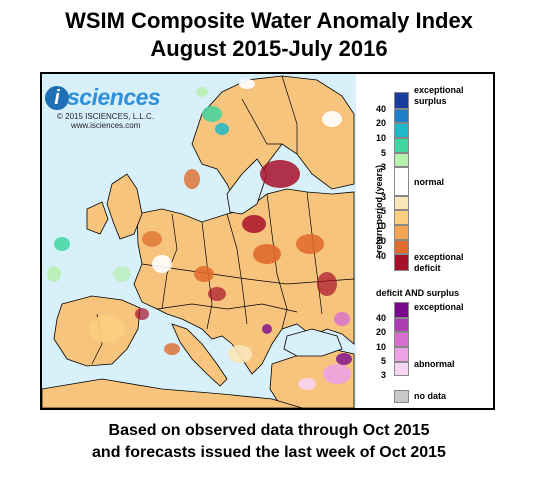 The height and width of the screenshot is (480, 538). What do you see at coordinates (439, 257) in the screenshot?
I see `legend-deficit-heading-1: exceptional` at bounding box center [439, 257].